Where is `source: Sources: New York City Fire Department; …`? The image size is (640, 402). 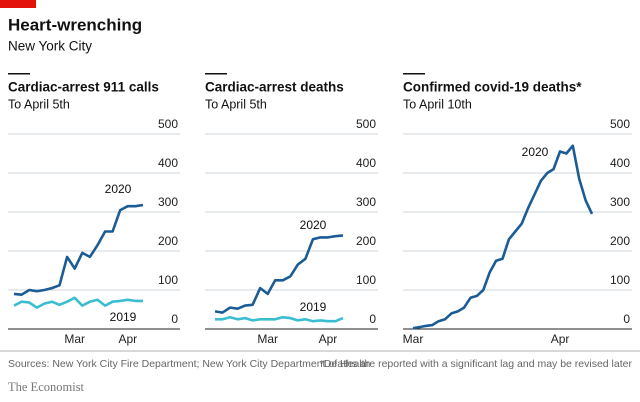 source: Sources: New York City Fire Department; … is located at coordinates (189, 364).